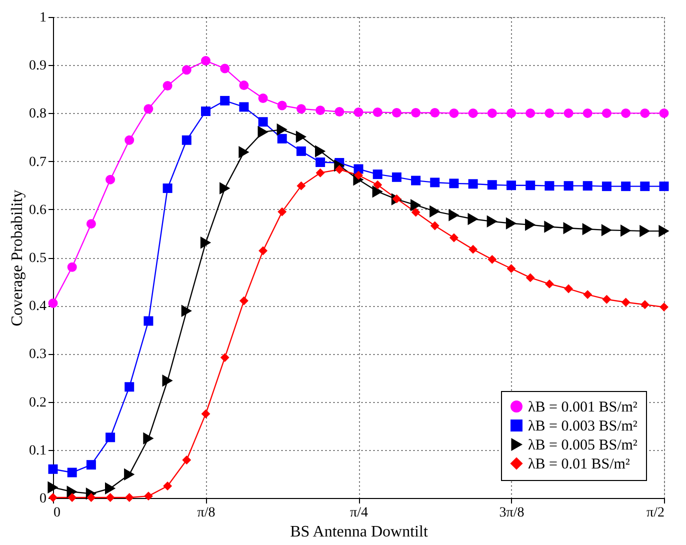 The width and height of the screenshot is (686, 545). What do you see at coordinates (37, 450) in the screenshot?
I see `y-tick-label: 0.1` at bounding box center [37, 450].